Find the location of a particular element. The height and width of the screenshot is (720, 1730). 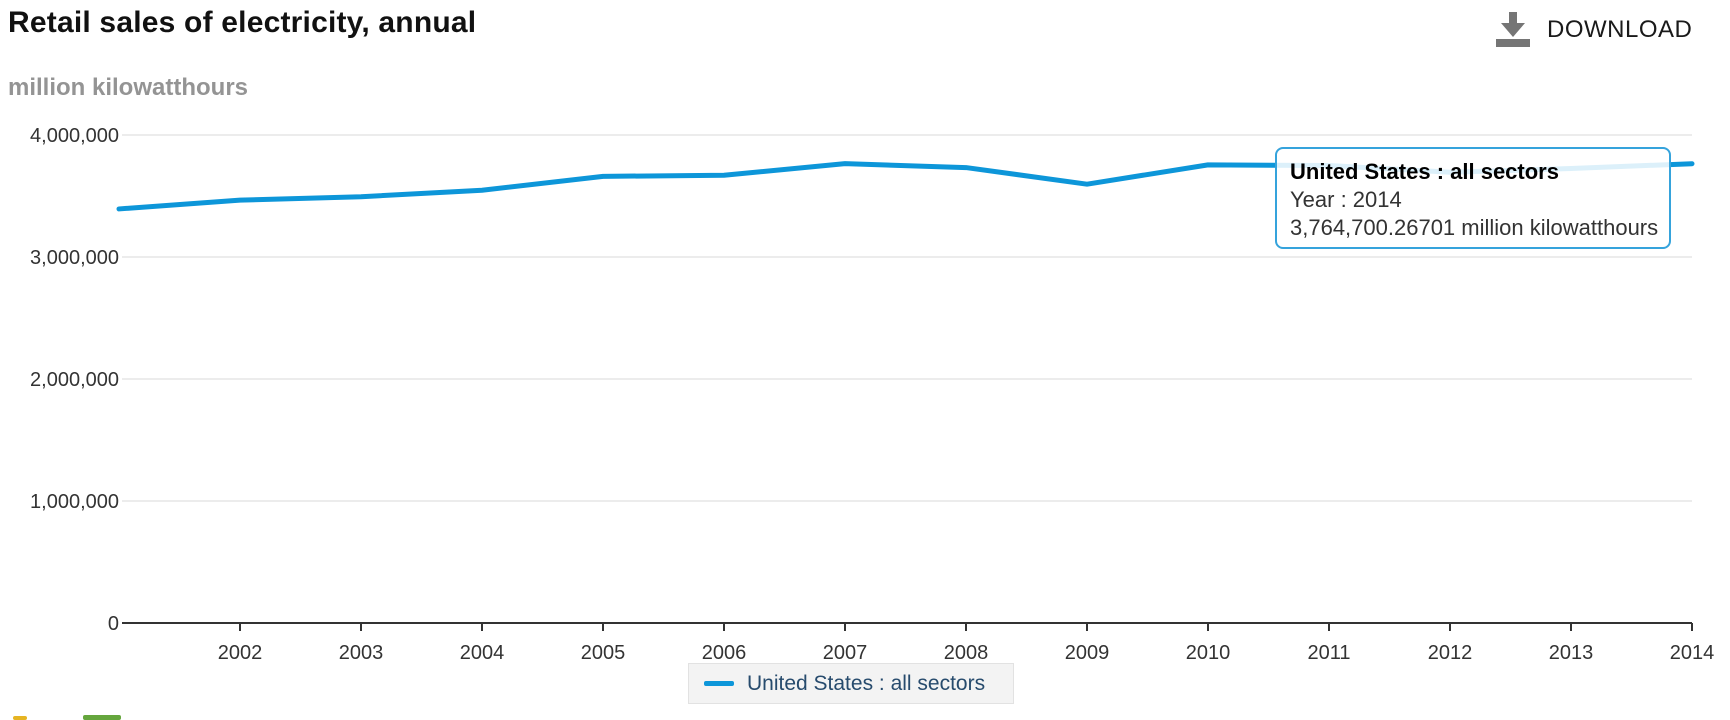

x-tick-label: 2012 is located at coordinates (1450, 653).